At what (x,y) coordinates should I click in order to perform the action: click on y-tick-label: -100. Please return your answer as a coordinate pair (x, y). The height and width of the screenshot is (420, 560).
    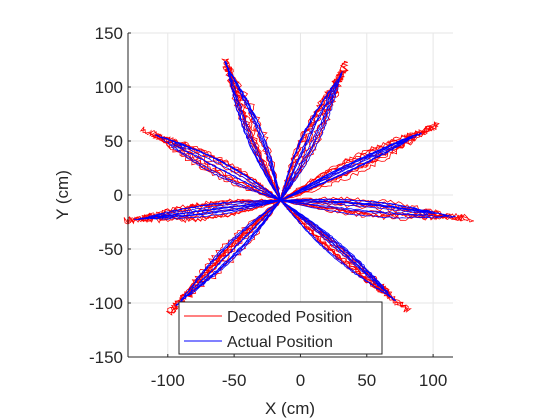
    Looking at the image, I should click on (106, 303).